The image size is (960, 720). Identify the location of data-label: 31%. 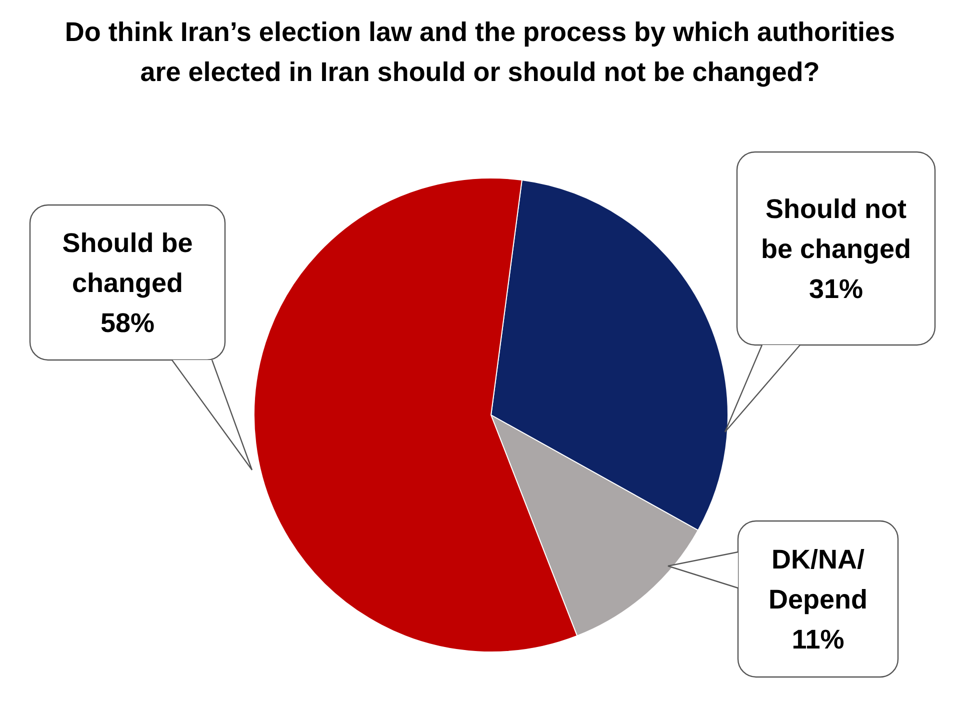
(836, 289).